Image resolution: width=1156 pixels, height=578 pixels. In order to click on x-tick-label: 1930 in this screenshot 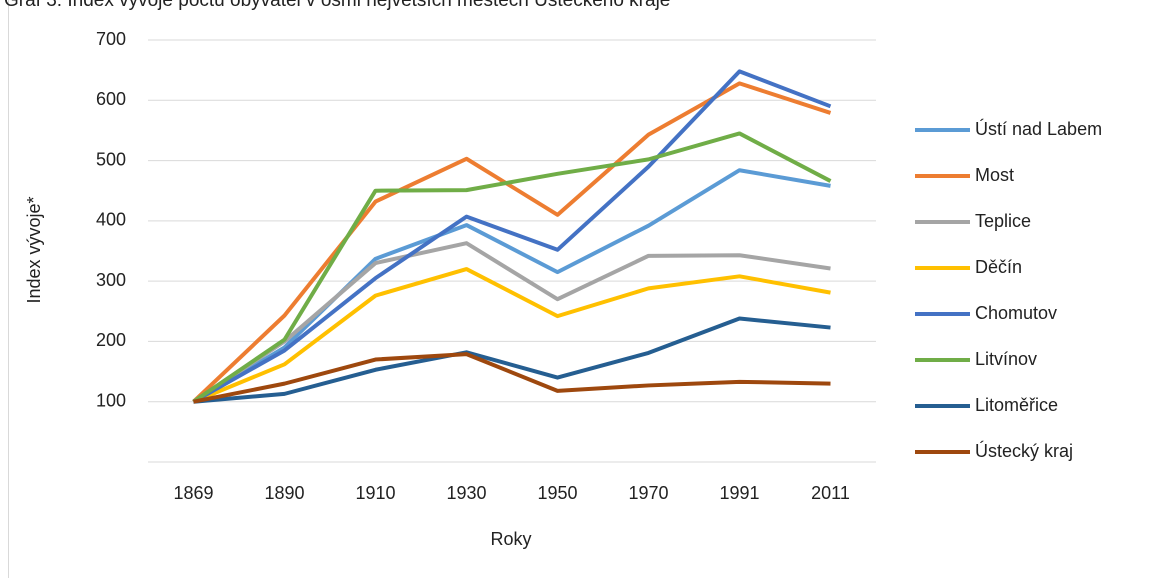, I will do `click(466, 493)`.